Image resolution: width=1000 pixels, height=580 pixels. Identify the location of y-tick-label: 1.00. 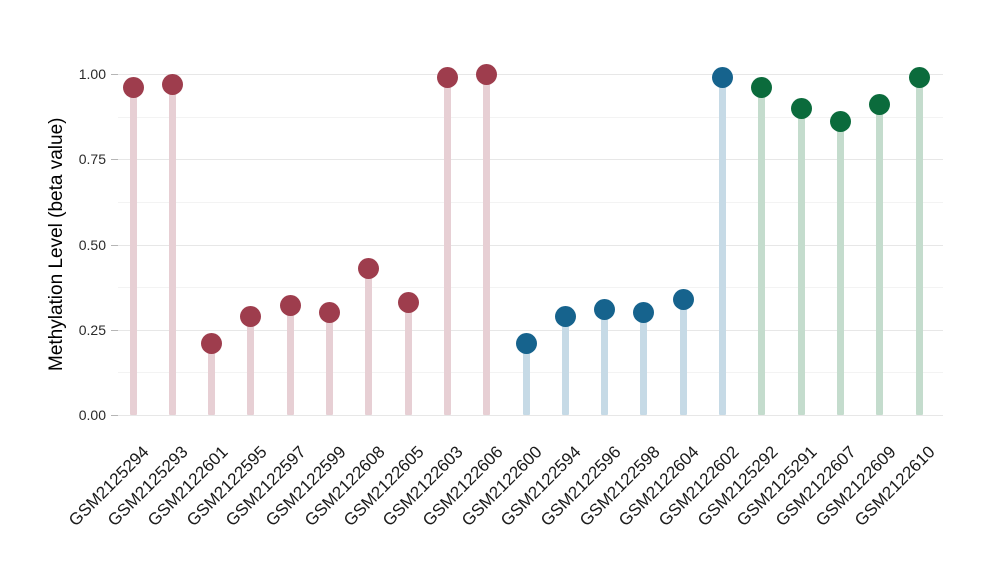
(92, 74).